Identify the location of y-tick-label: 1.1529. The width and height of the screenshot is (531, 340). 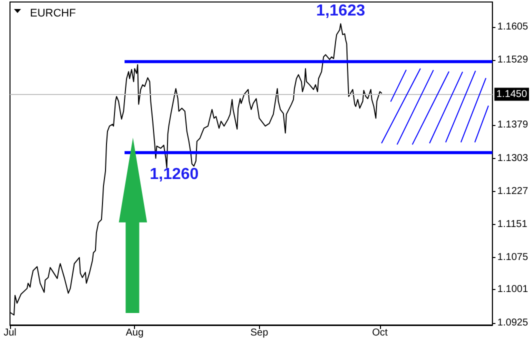
(512, 60).